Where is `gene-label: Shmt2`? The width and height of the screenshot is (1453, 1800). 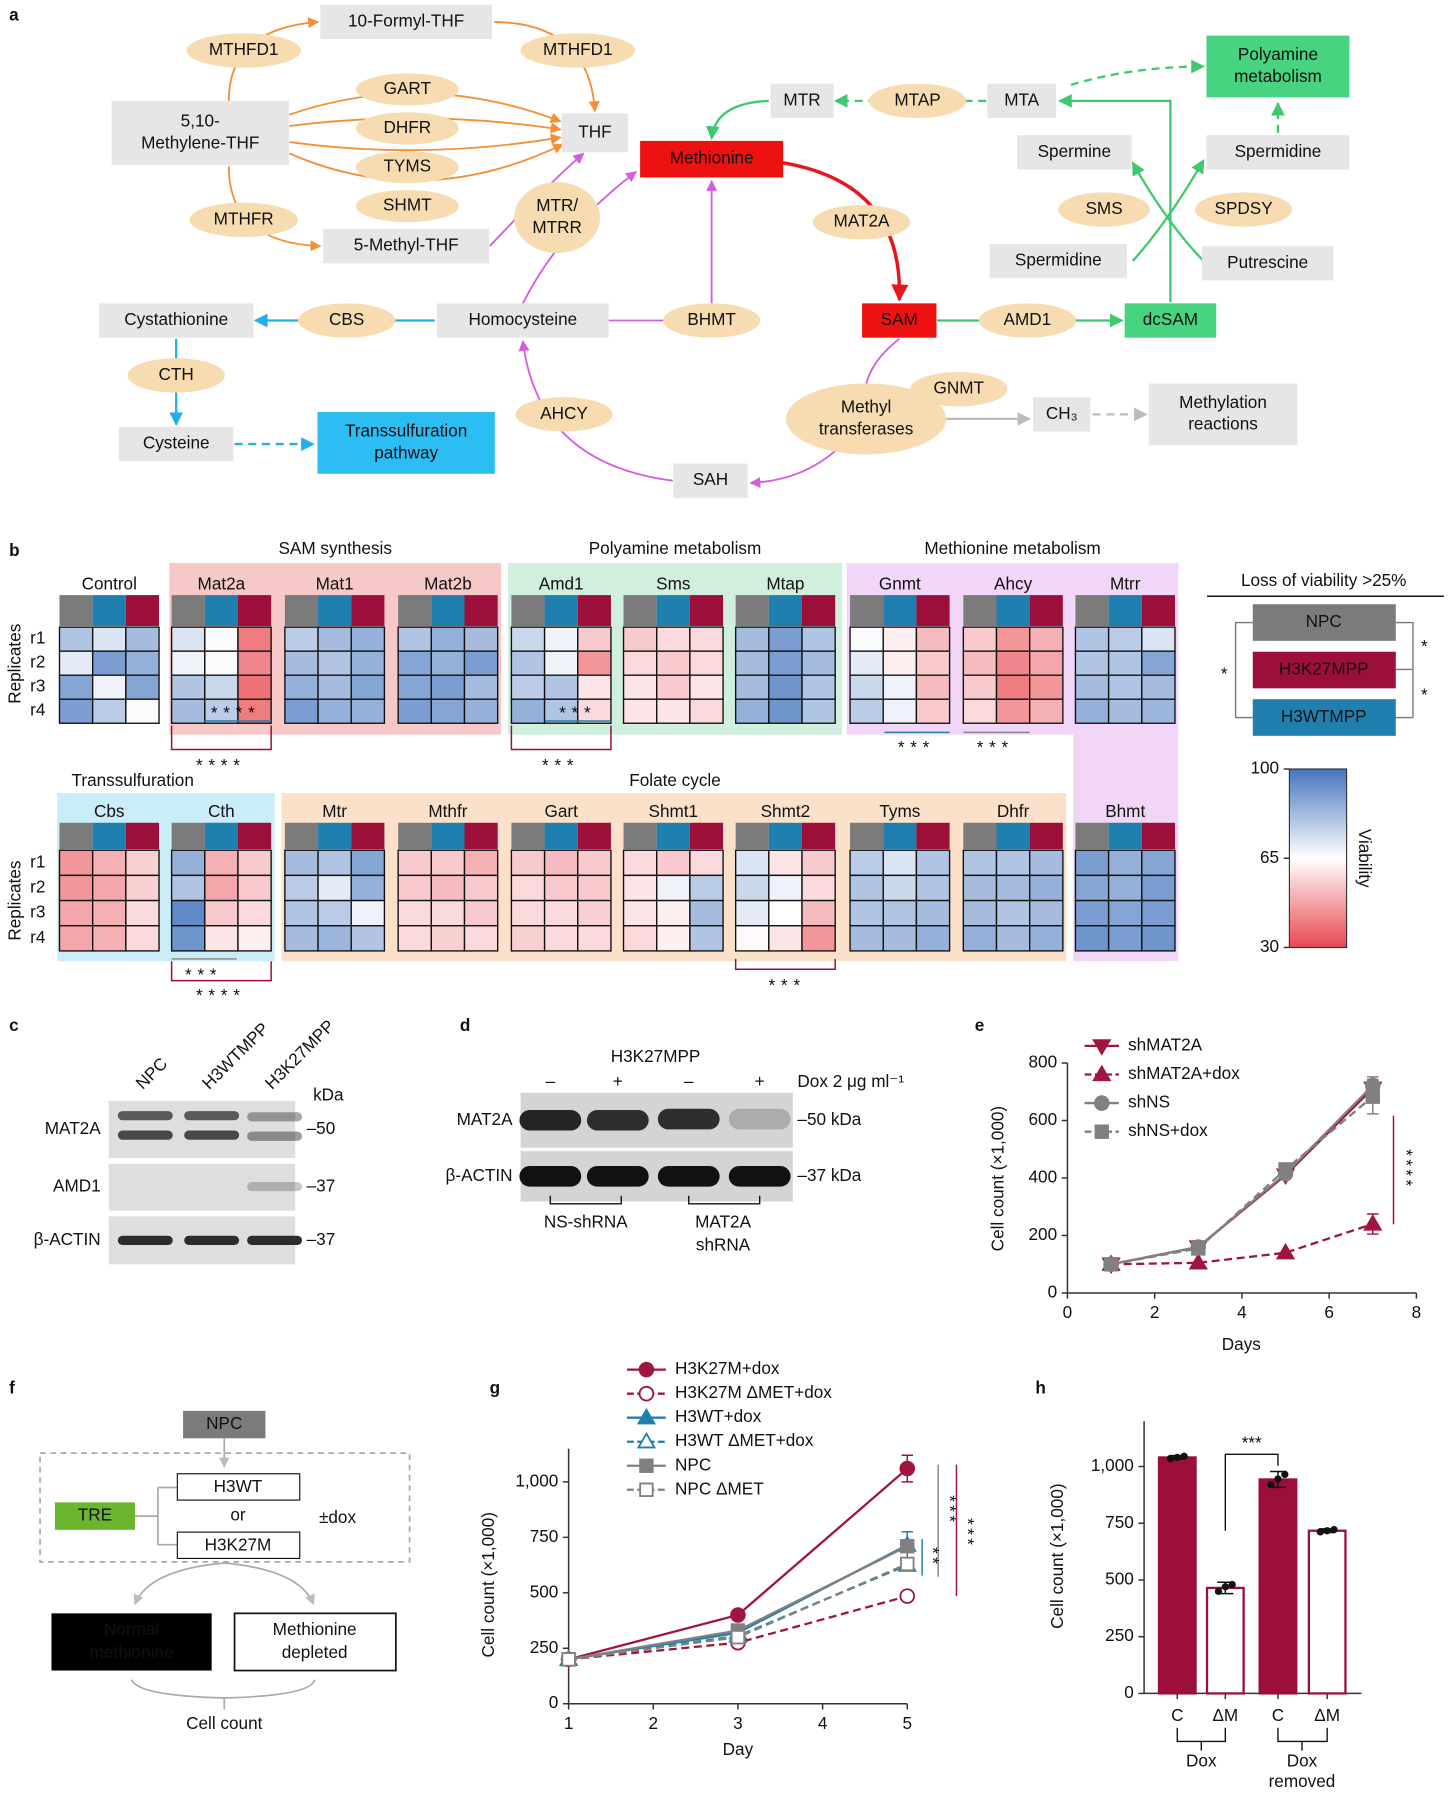
gene-label: Shmt2 is located at coordinates (786, 811).